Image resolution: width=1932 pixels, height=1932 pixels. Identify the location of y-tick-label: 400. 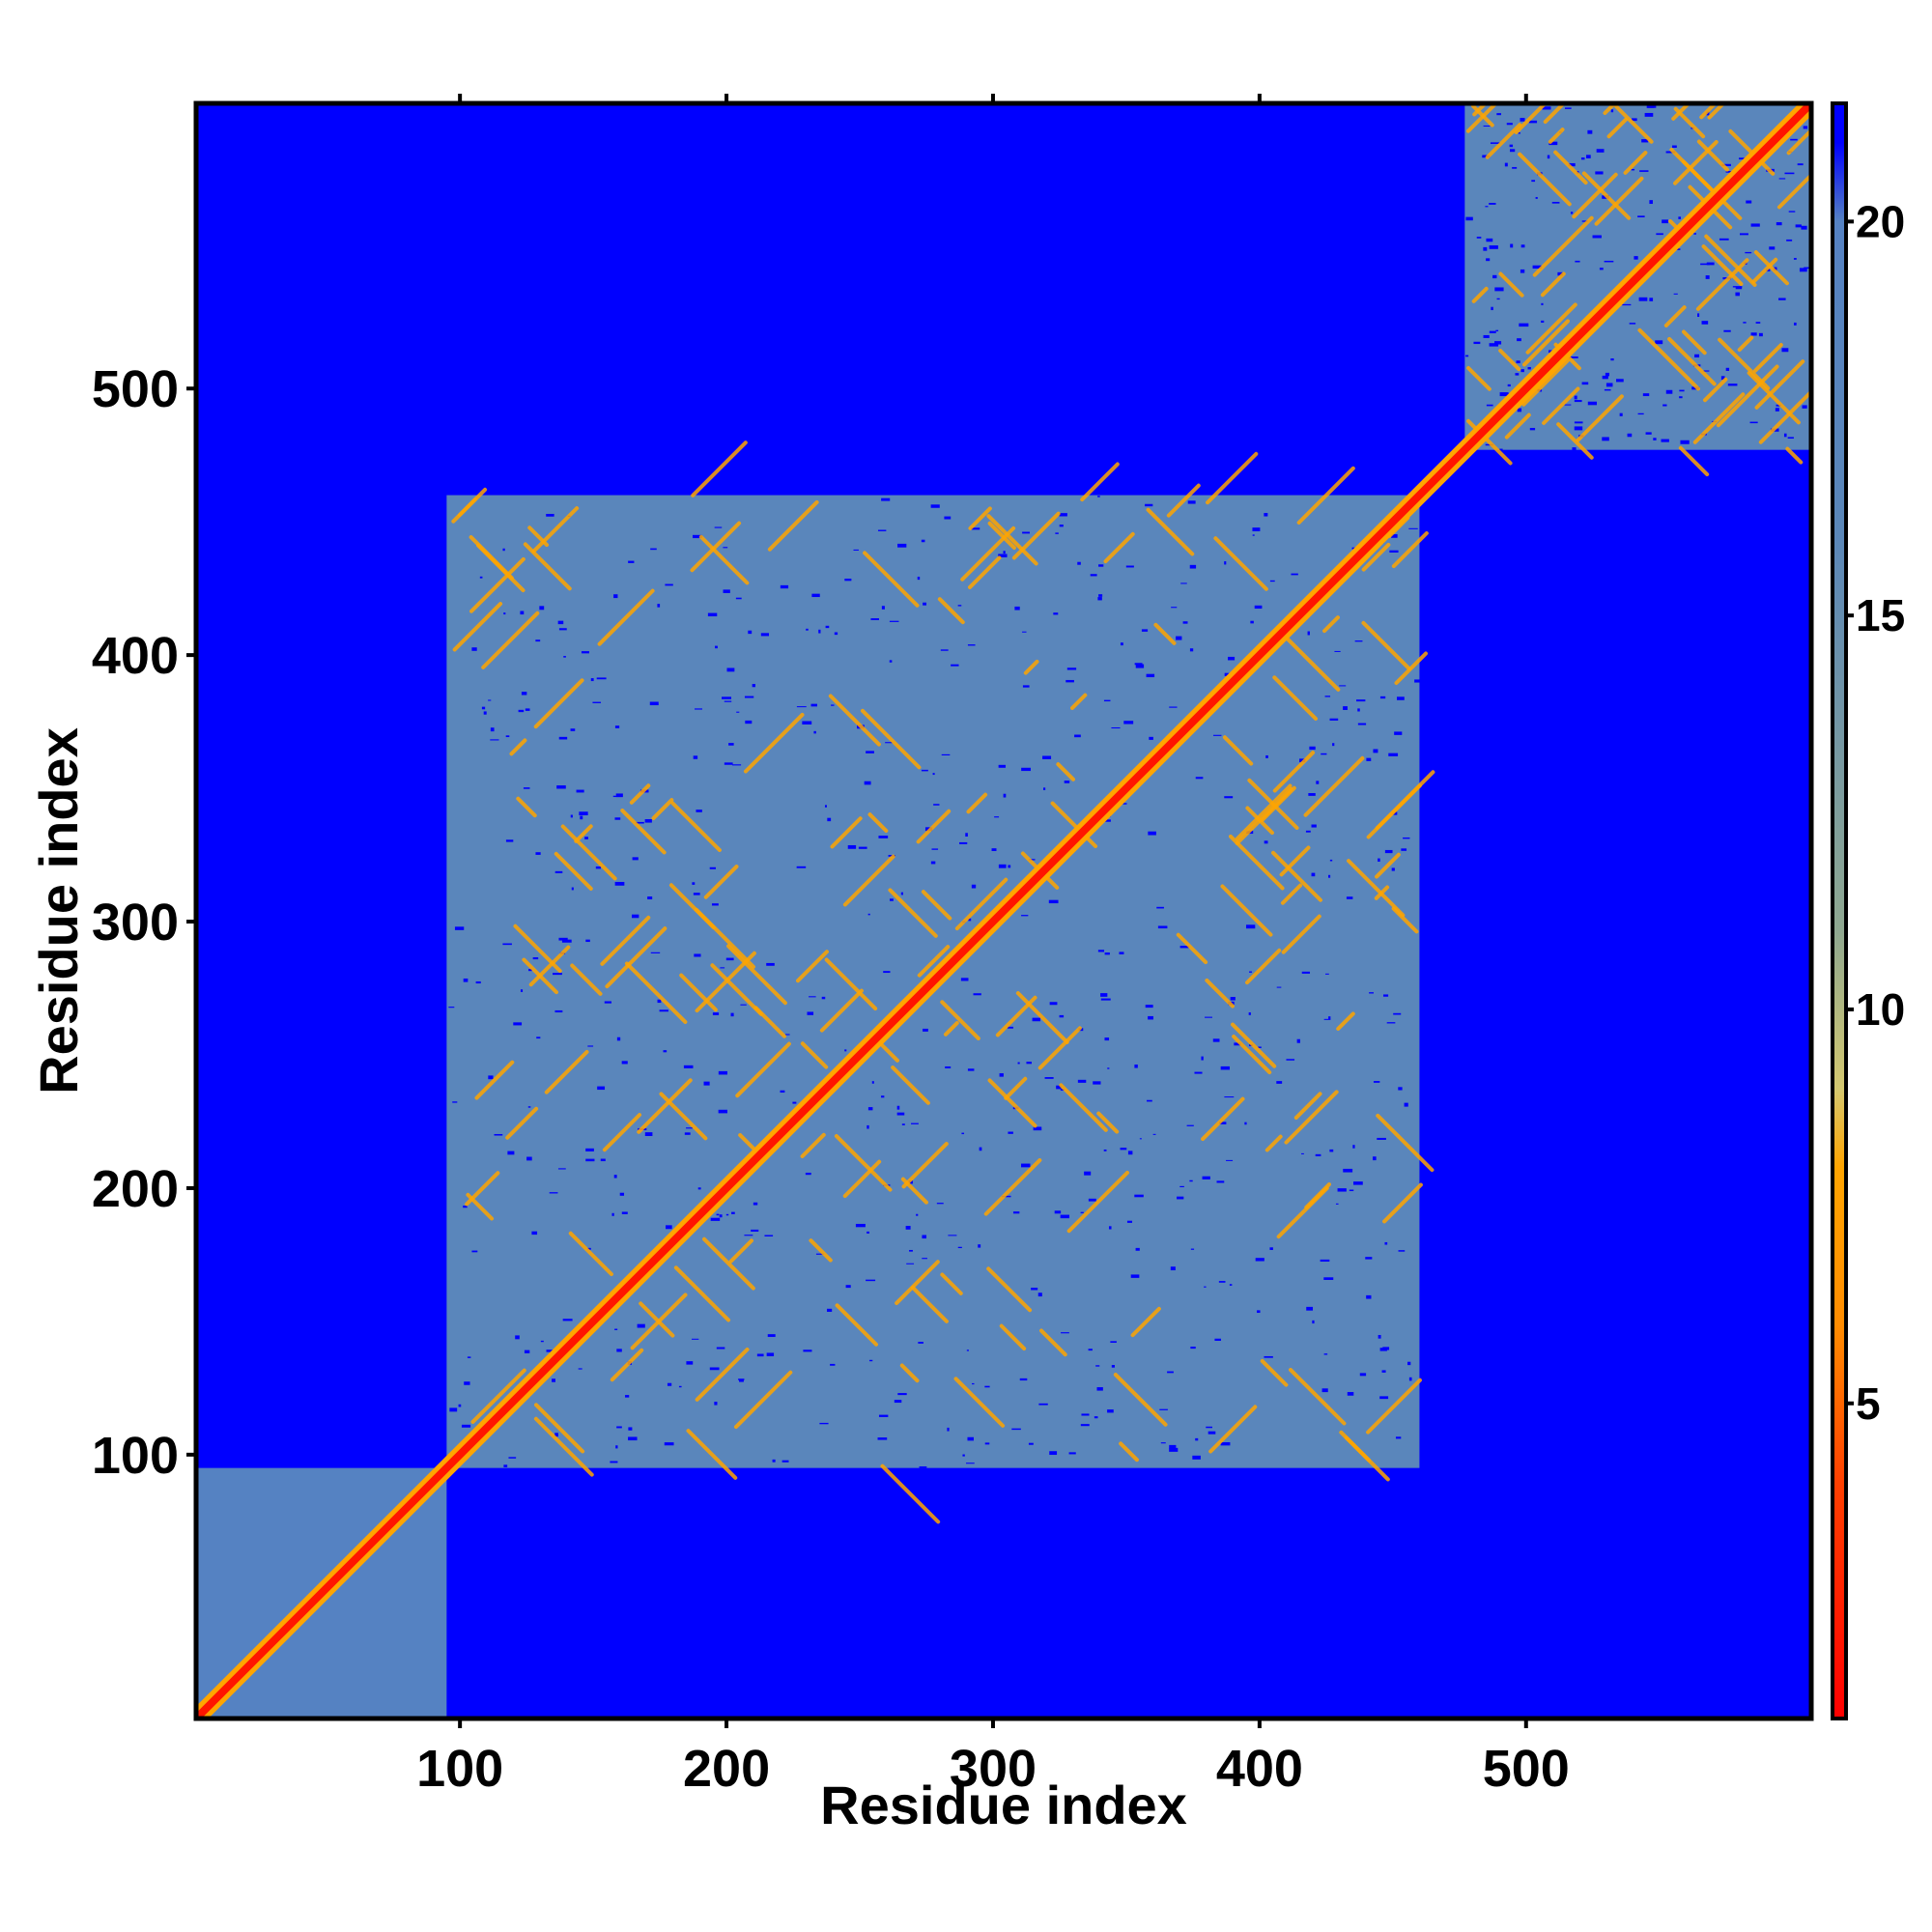
(135, 656).